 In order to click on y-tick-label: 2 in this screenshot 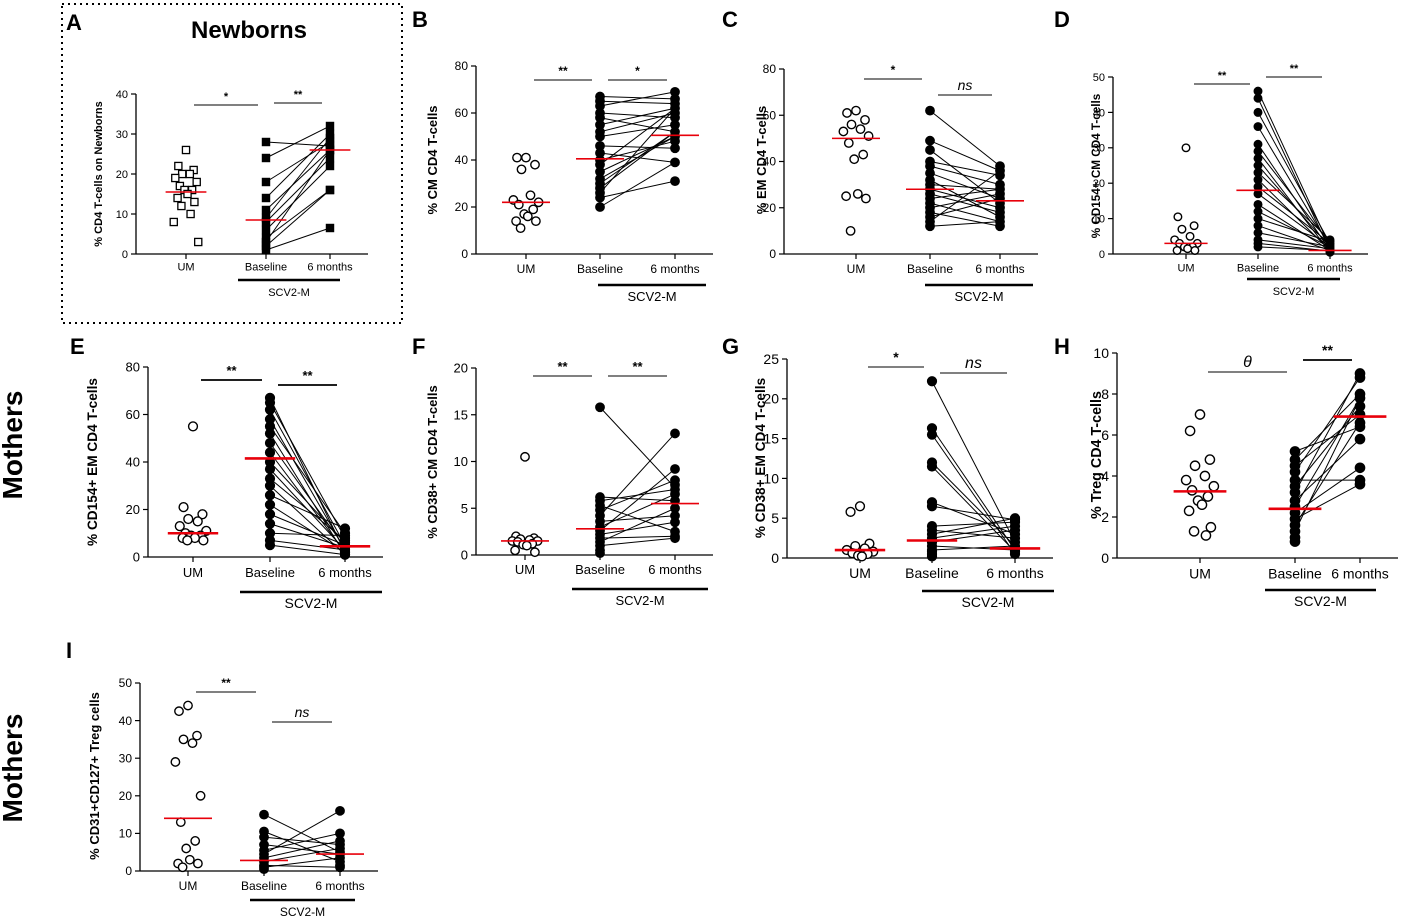, I will do `click(1105, 517)`.